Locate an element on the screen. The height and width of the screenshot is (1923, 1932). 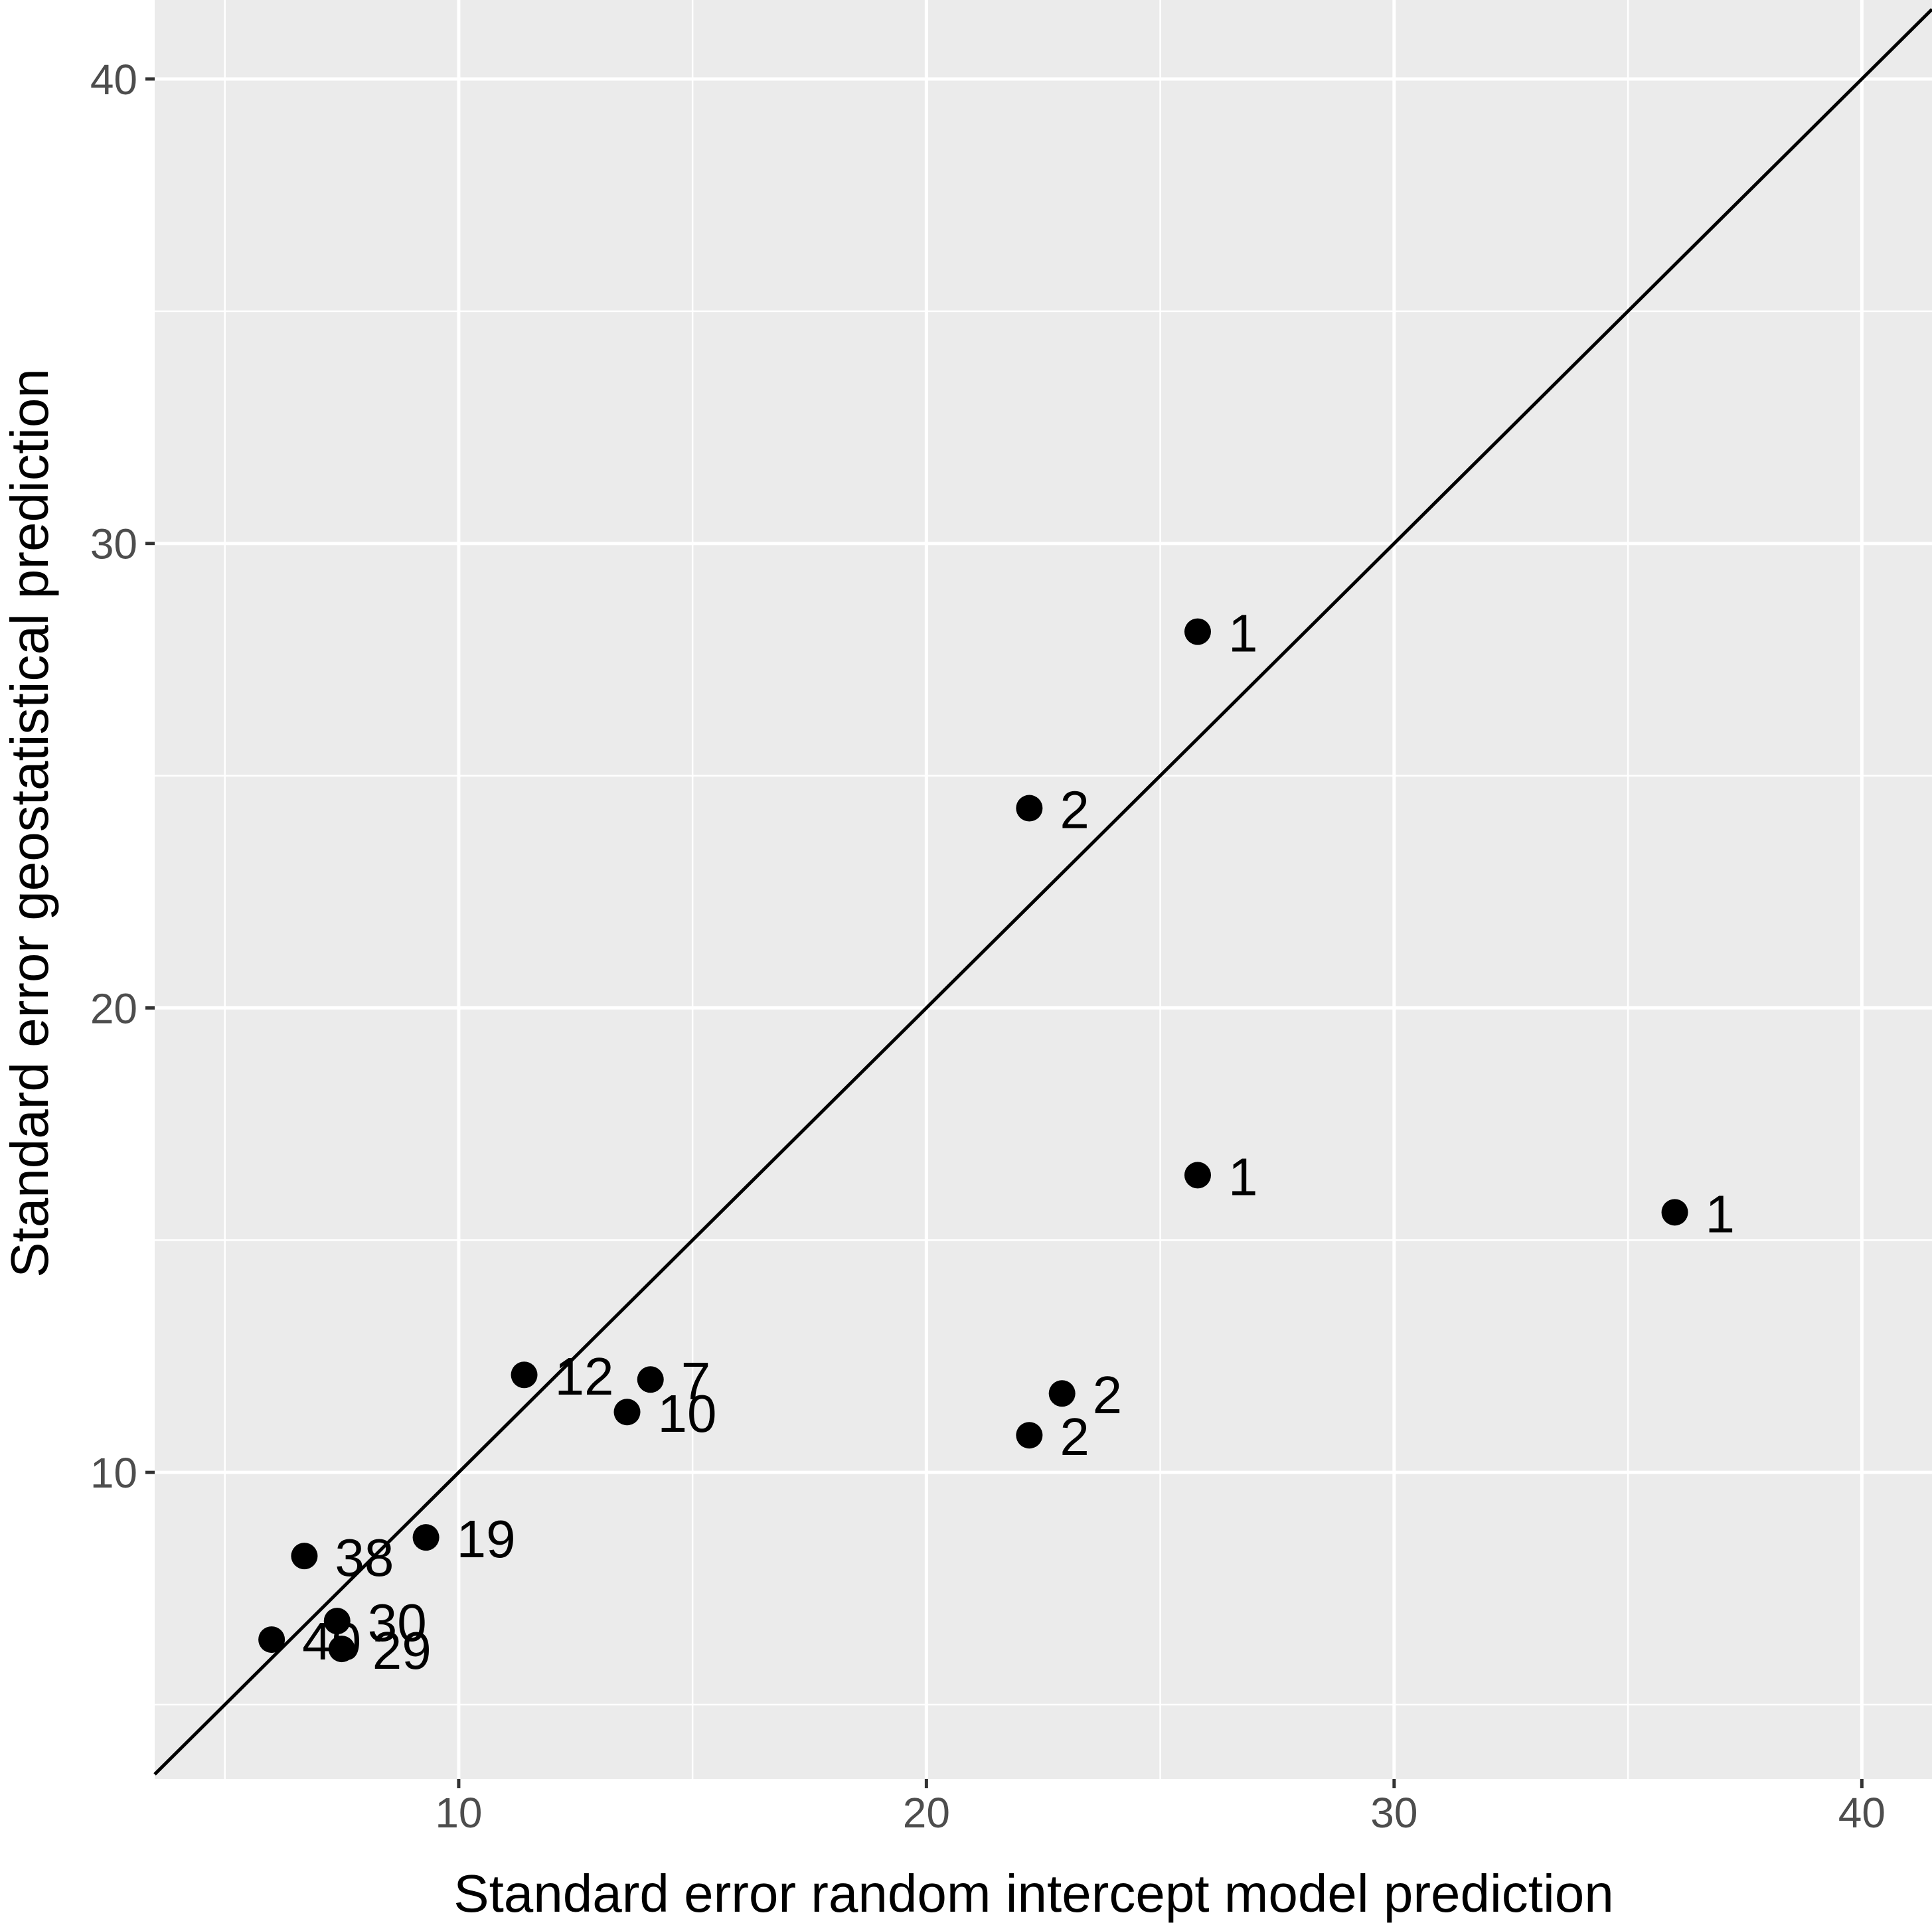
point-label: 38 is located at coordinates (364, 1557).